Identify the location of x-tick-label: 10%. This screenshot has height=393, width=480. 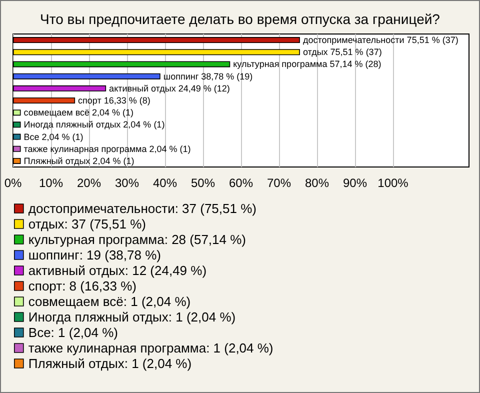
(51, 183).